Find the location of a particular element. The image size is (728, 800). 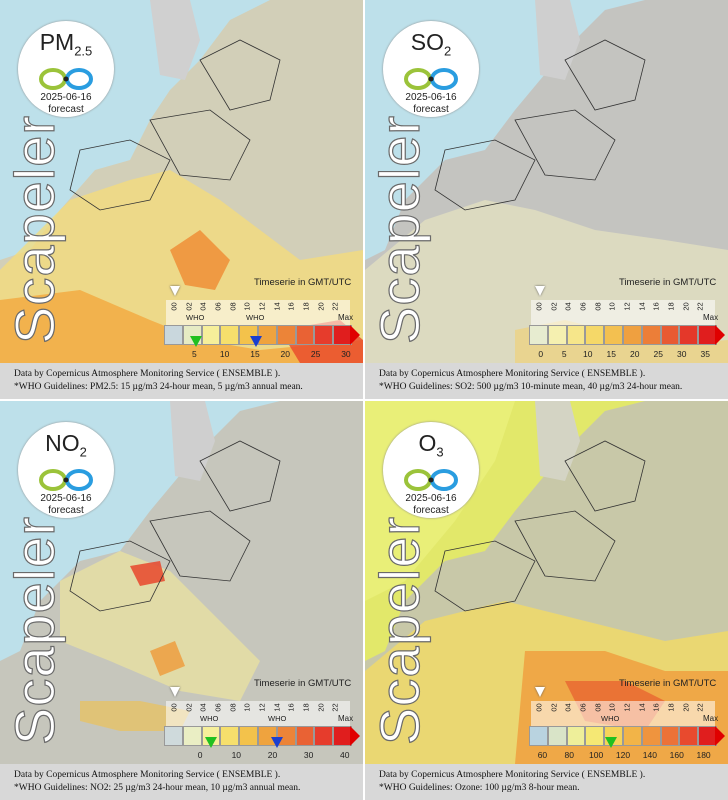

hour-tick-label: 06 is located at coordinates (583, 707).